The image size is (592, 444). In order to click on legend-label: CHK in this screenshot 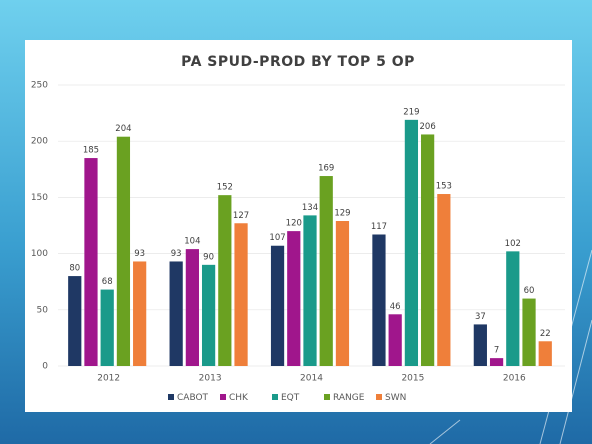, I will do `click(239, 398)`.